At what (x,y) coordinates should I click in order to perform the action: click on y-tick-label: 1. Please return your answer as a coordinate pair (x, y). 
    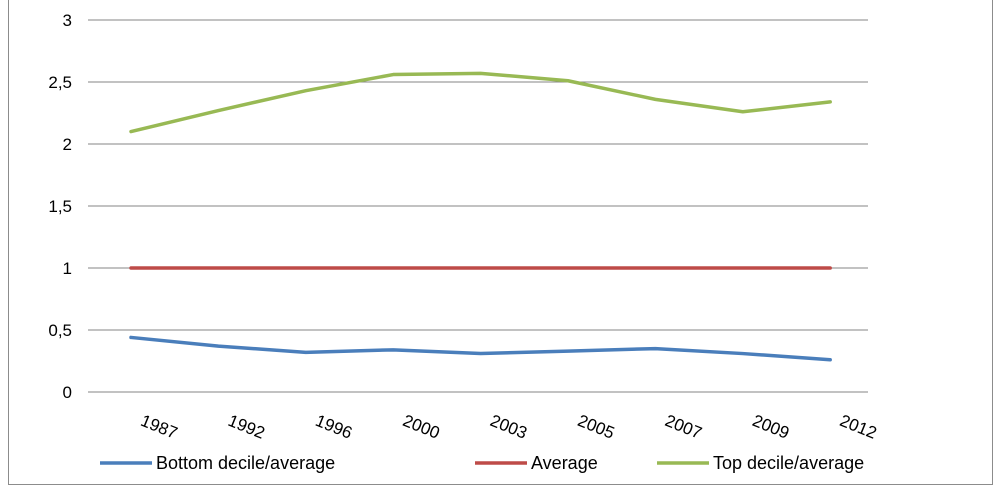
    Looking at the image, I should click on (67, 268).